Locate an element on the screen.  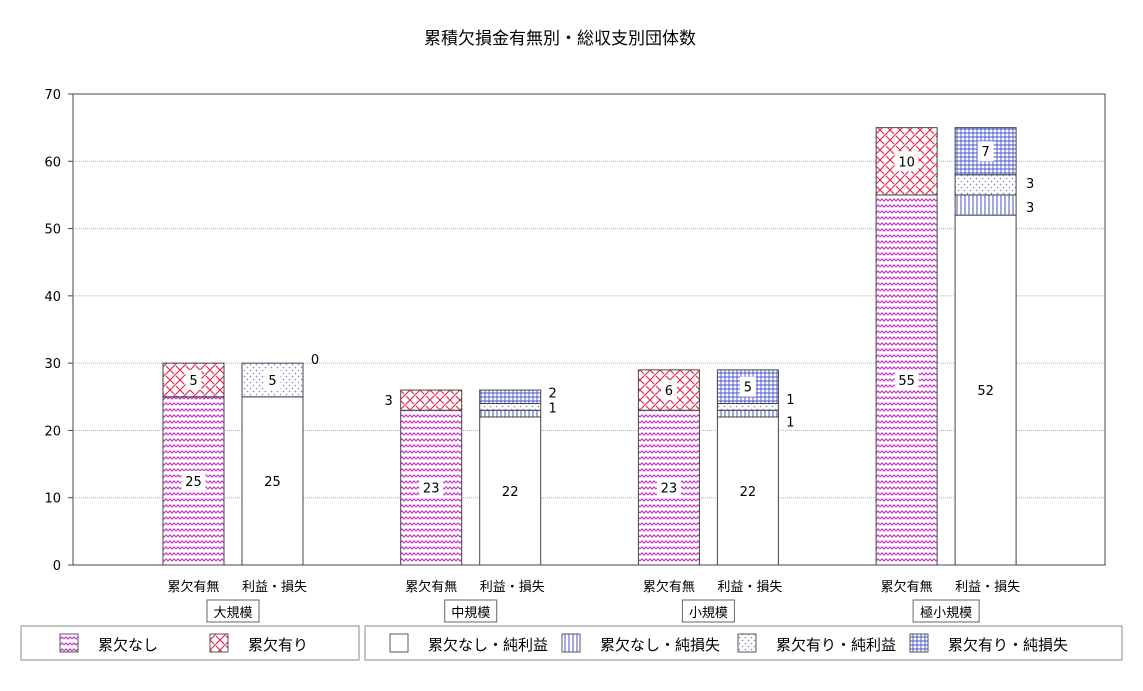
bar-segment-present-loss is located at coordinates (510, 397).